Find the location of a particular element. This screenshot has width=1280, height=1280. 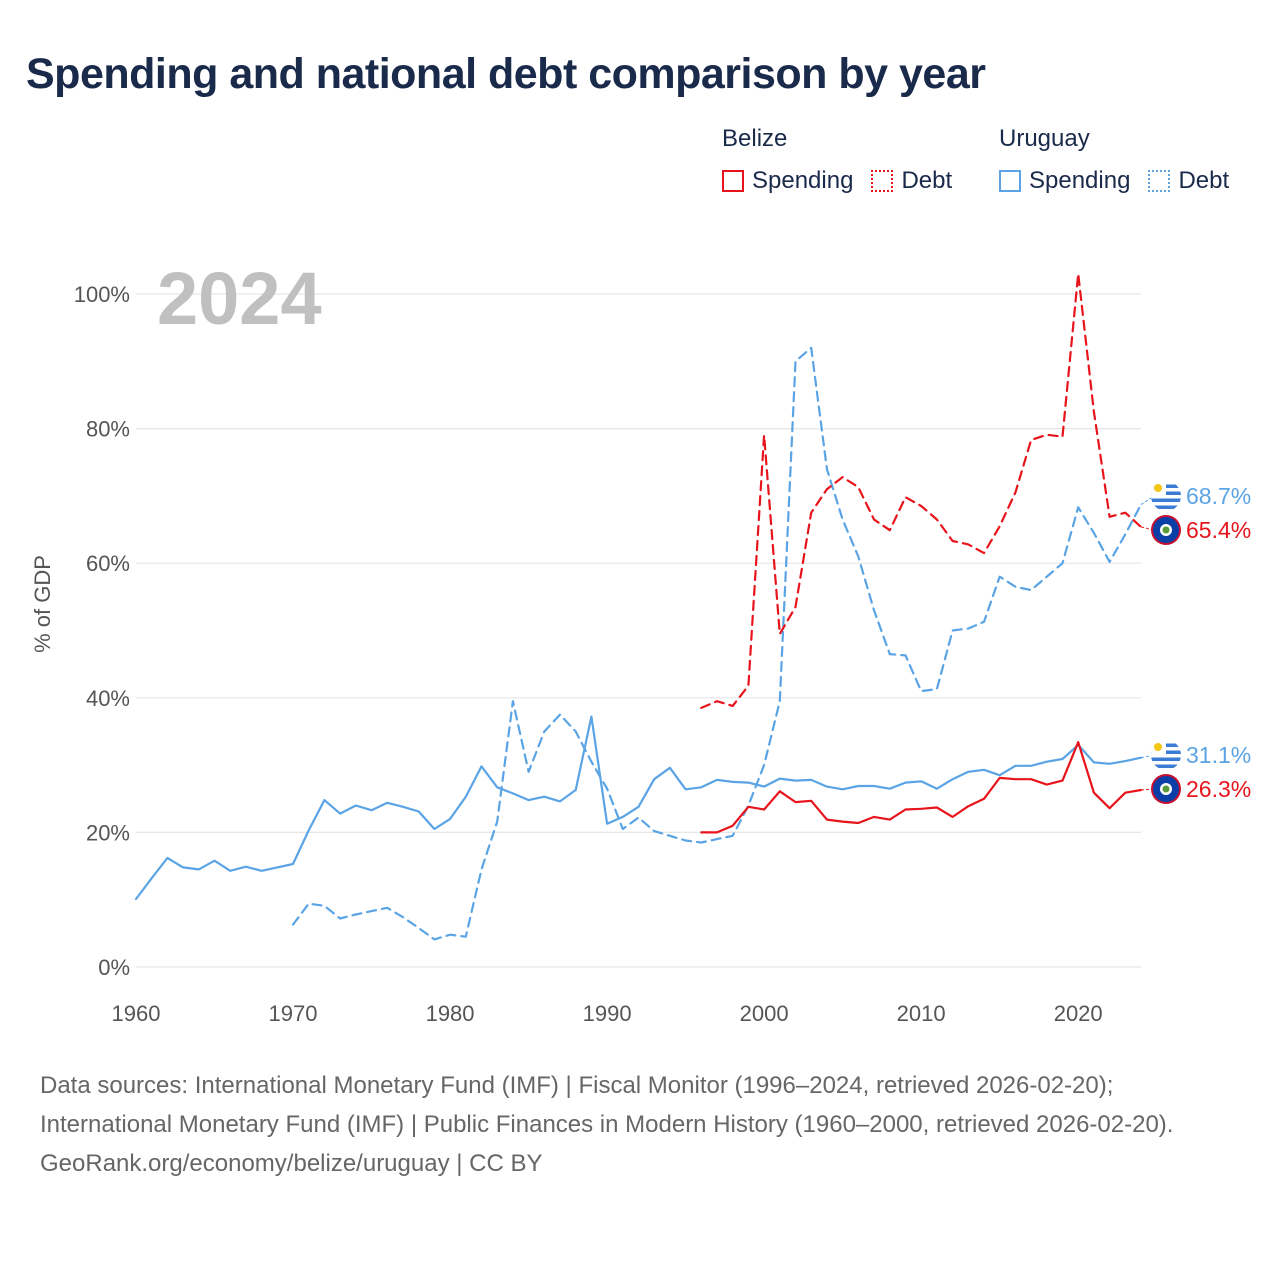

legend-group-belize: Belize Spending Debt is located at coordinates (846, 159).